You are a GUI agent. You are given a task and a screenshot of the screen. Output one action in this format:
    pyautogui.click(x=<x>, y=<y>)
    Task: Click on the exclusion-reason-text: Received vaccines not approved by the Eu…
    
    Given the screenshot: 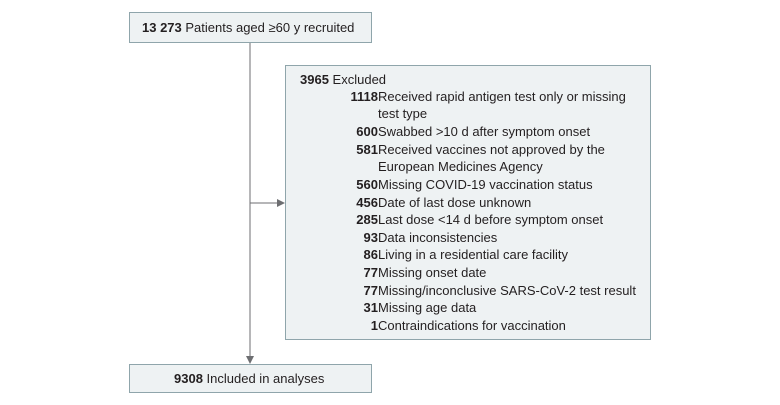 What is the action you would take?
    pyautogui.click(x=491, y=157)
    